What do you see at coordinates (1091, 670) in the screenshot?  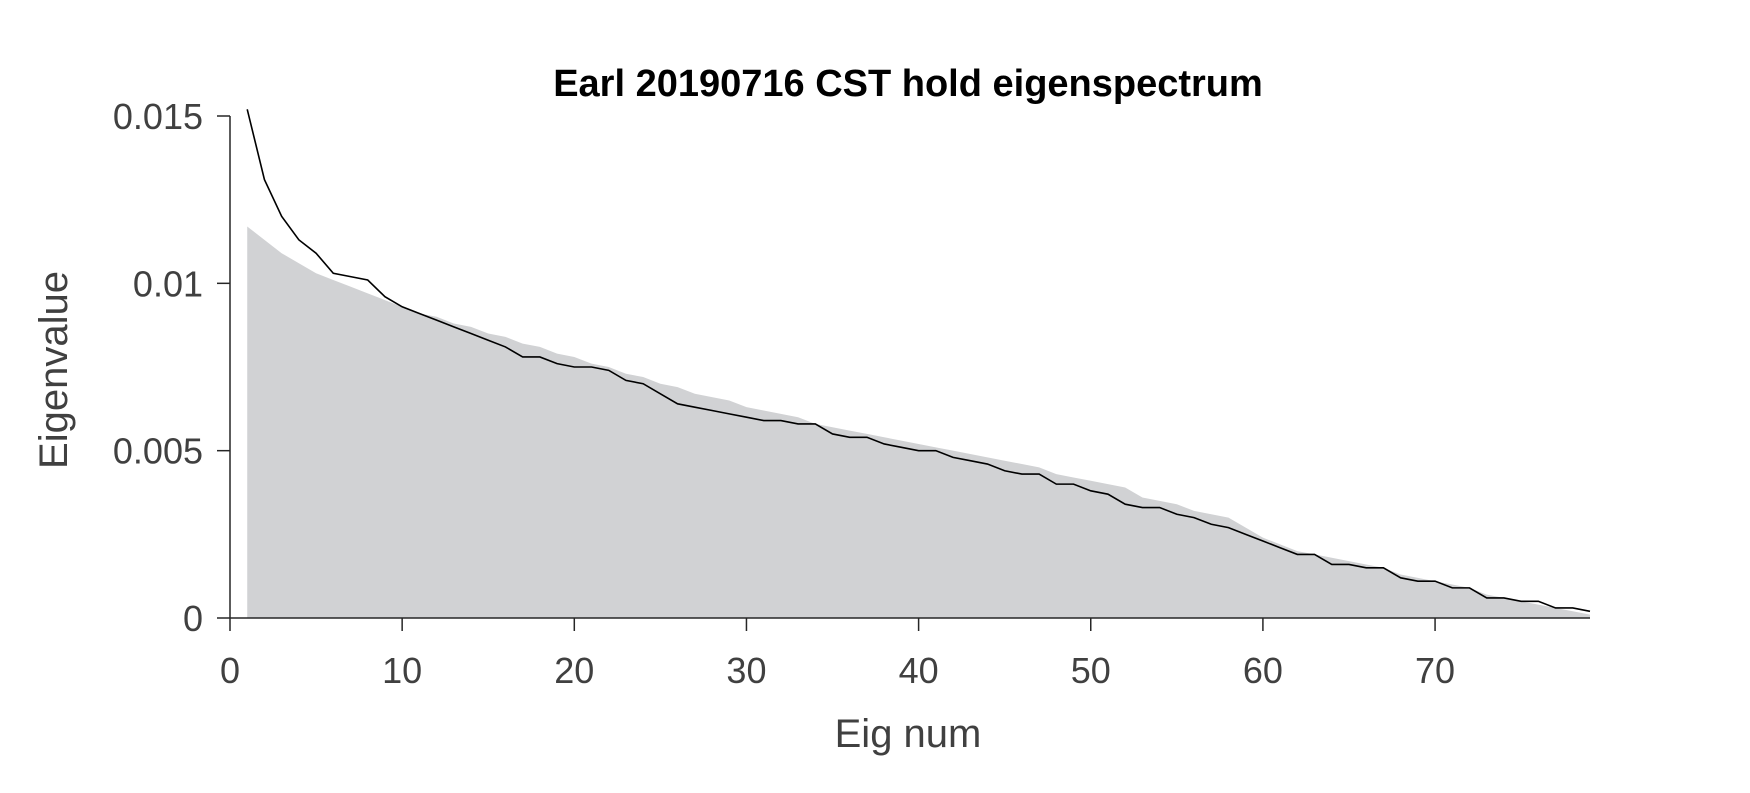 I see `x-tick-label: 50` at bounding box center [1091, 670].